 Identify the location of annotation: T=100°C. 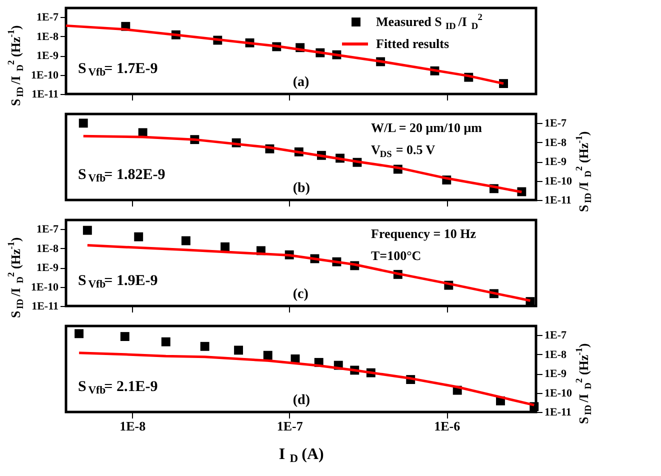
(396, 255).